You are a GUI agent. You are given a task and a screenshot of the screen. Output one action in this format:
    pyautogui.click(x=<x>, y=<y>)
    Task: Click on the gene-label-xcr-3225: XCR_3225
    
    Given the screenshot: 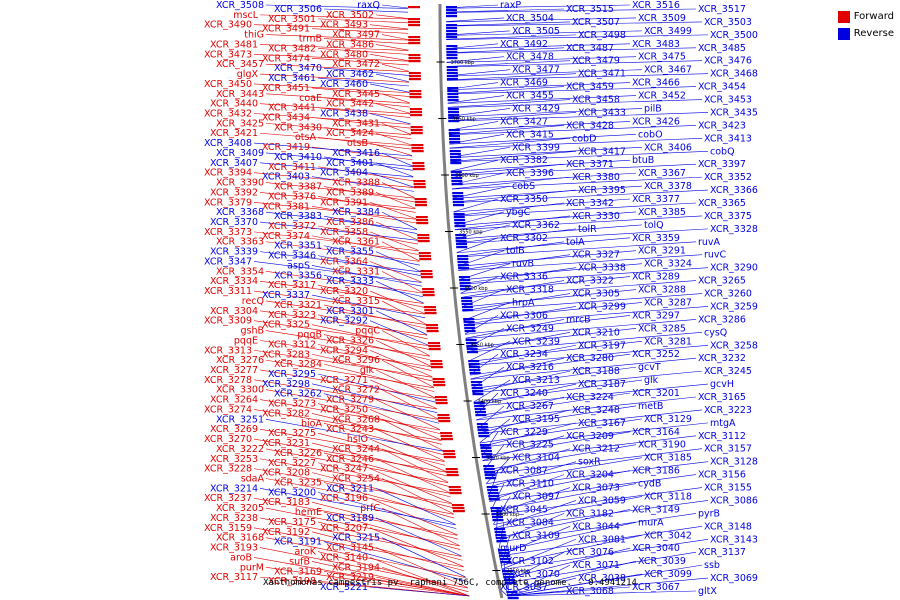 What is the action you would take?
    pyautogui.click(x=530, y=445)
    